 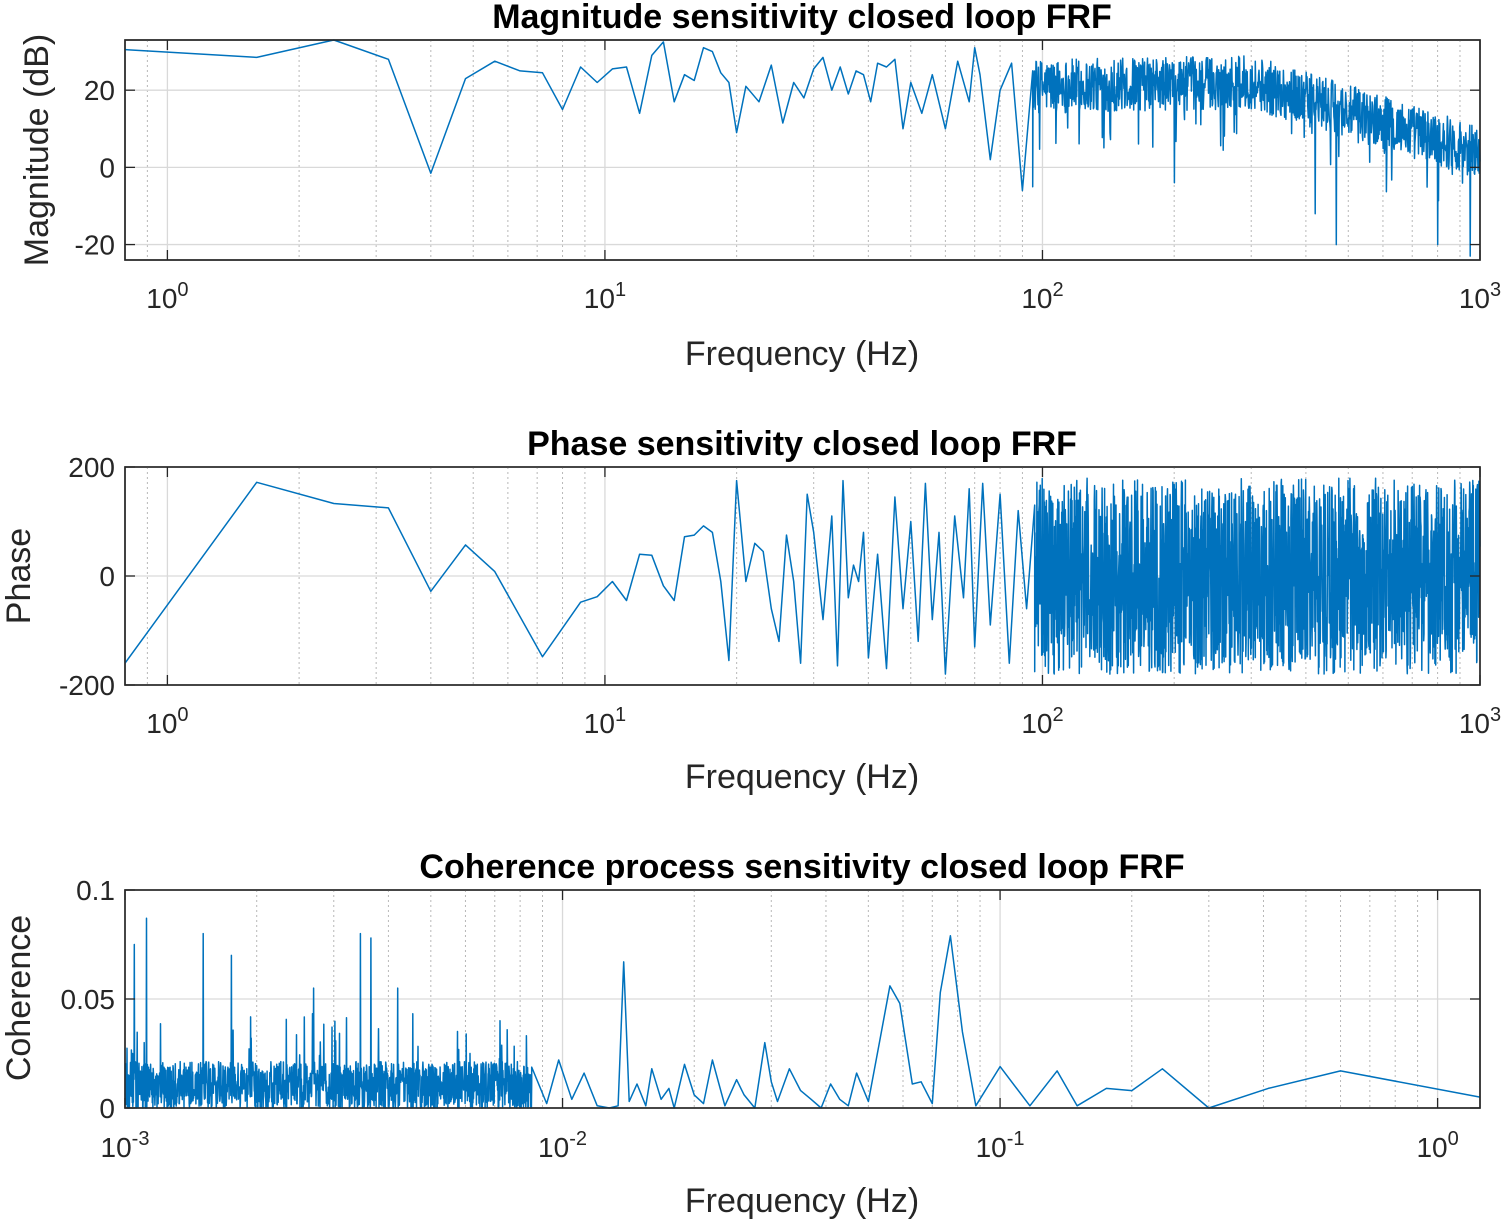 What do you see at coordinates (182, 290) in the screenshot?
I see `magnitude-xtick-exponent: 0` at bounding box center [182, 290].